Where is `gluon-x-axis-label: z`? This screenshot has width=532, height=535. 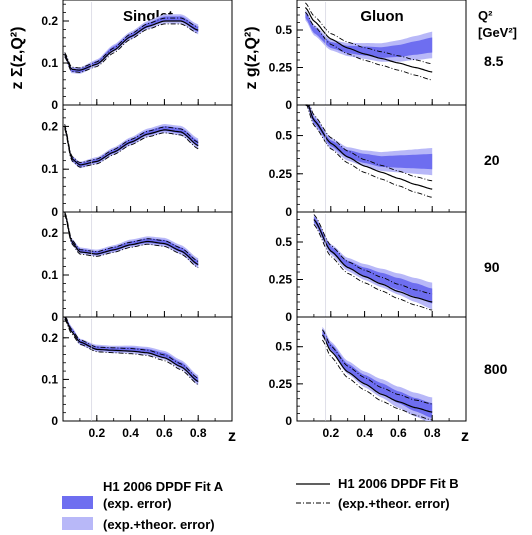 gluon-x-axis-label: z is located at coordinates (465, 436).